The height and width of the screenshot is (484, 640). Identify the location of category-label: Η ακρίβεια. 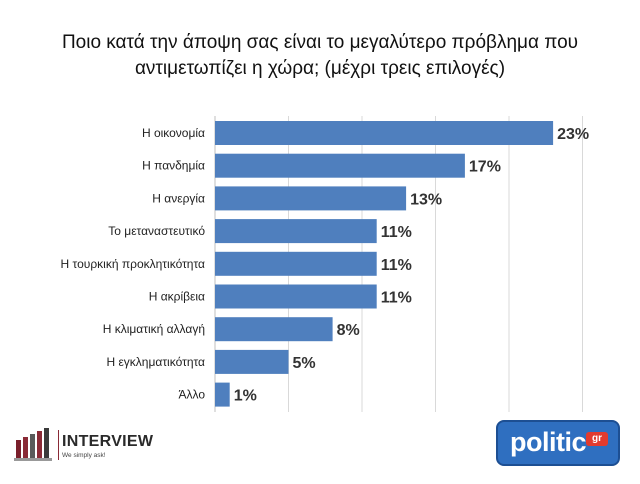
(177, 297).